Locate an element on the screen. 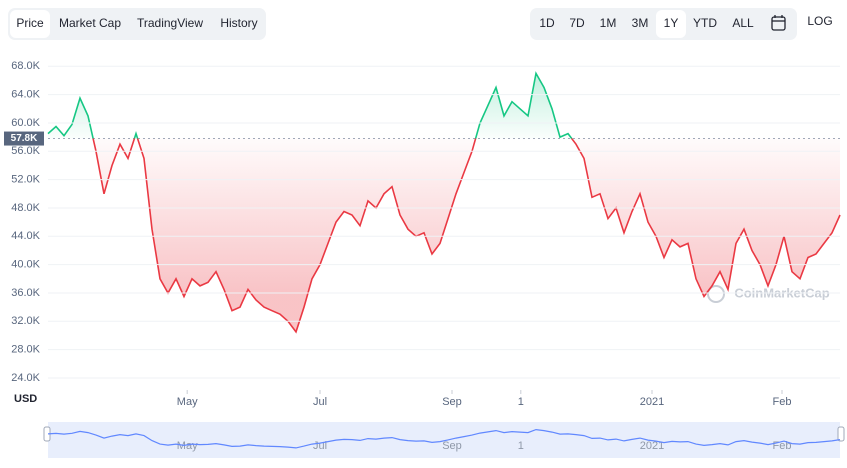  navigator-line is located at coordinates (444, 438).